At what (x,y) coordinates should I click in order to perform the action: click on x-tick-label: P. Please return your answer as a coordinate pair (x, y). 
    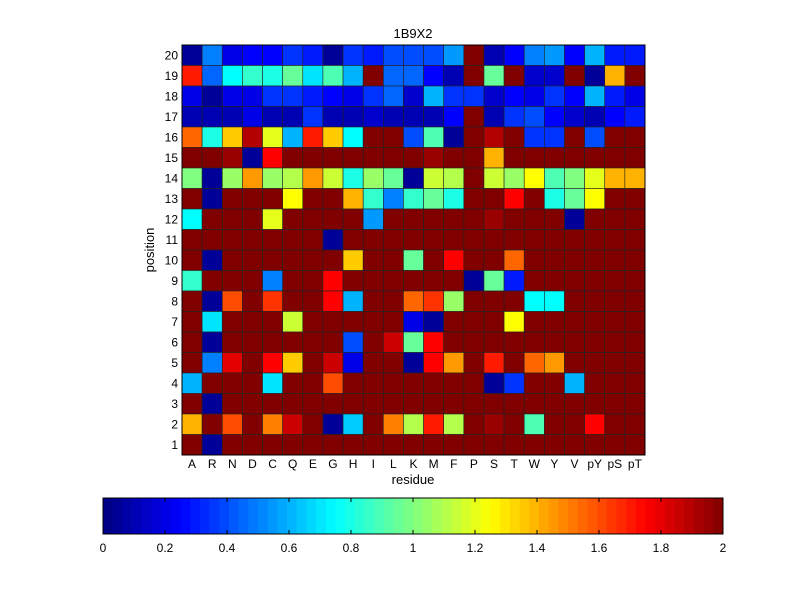
    Looking at the image, I should click on (474, 464).